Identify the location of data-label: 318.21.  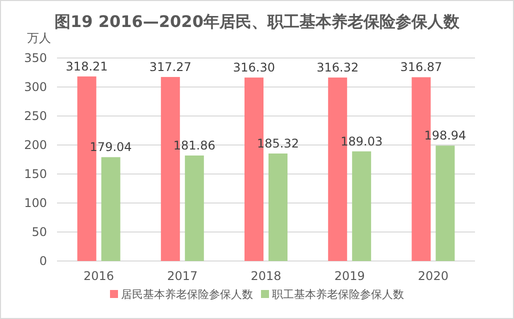
(87, 66).